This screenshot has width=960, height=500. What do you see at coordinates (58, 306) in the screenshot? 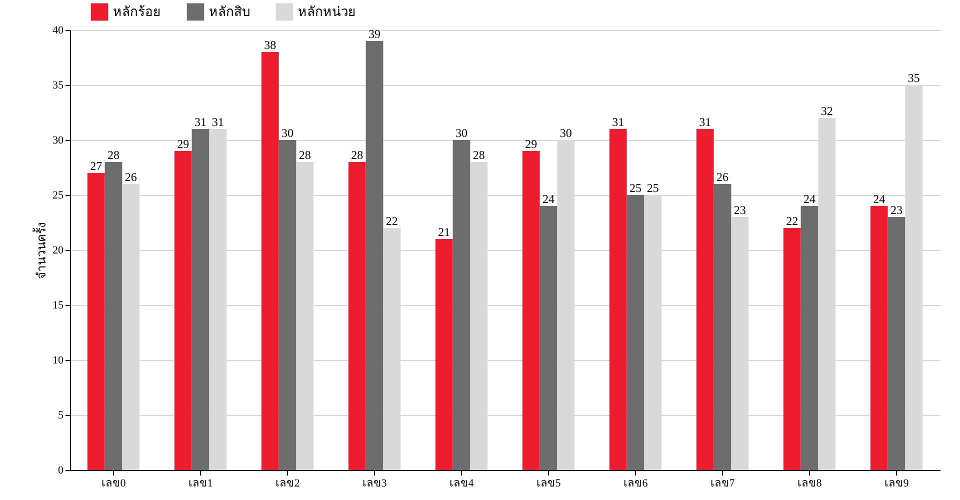
I see `y-tick-label: 15` at bounding box center [58, 306].